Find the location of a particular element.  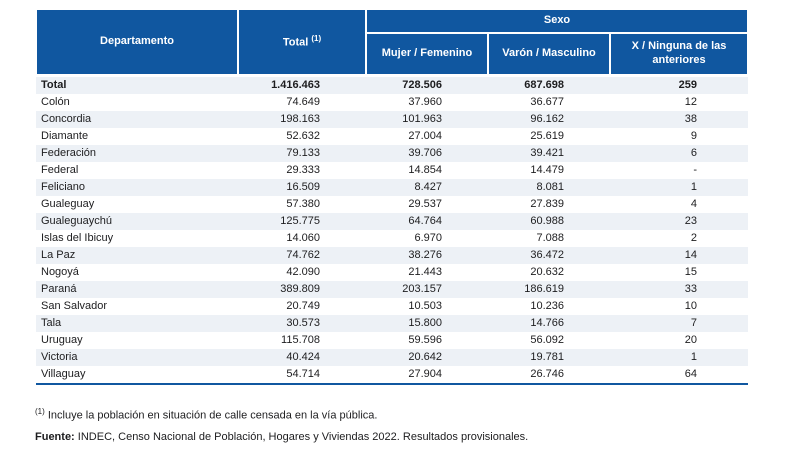

header-departamento-label: Departamento is located at coordinates (137, 40).